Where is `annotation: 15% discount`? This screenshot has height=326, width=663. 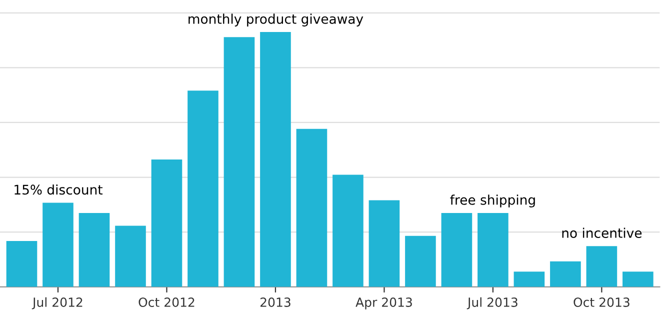
annotation: 15% discount is located at coordinates (58, 189).